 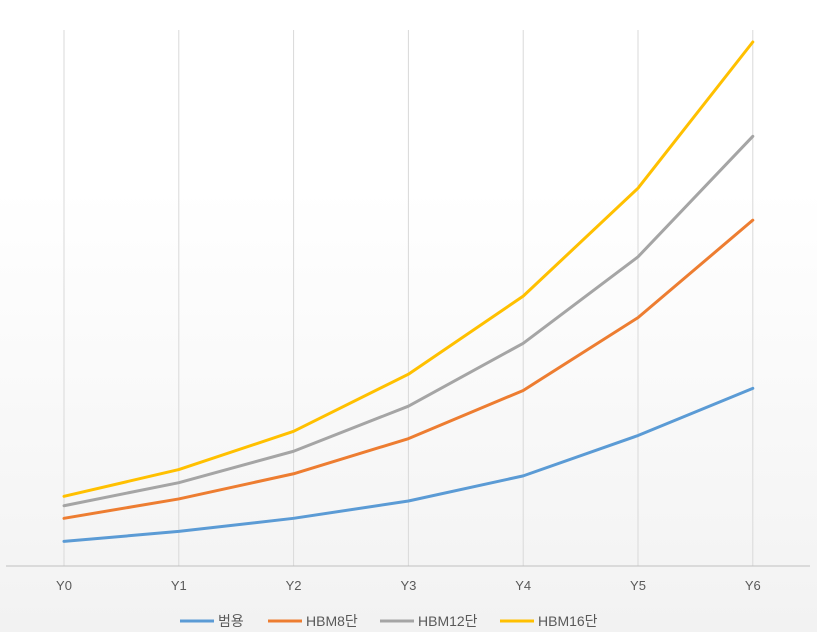 What do you see at coordinates (638, 585) in the screenshot?
I see `x-tick-label-y5: Y5` at bounding box center [638, 585].